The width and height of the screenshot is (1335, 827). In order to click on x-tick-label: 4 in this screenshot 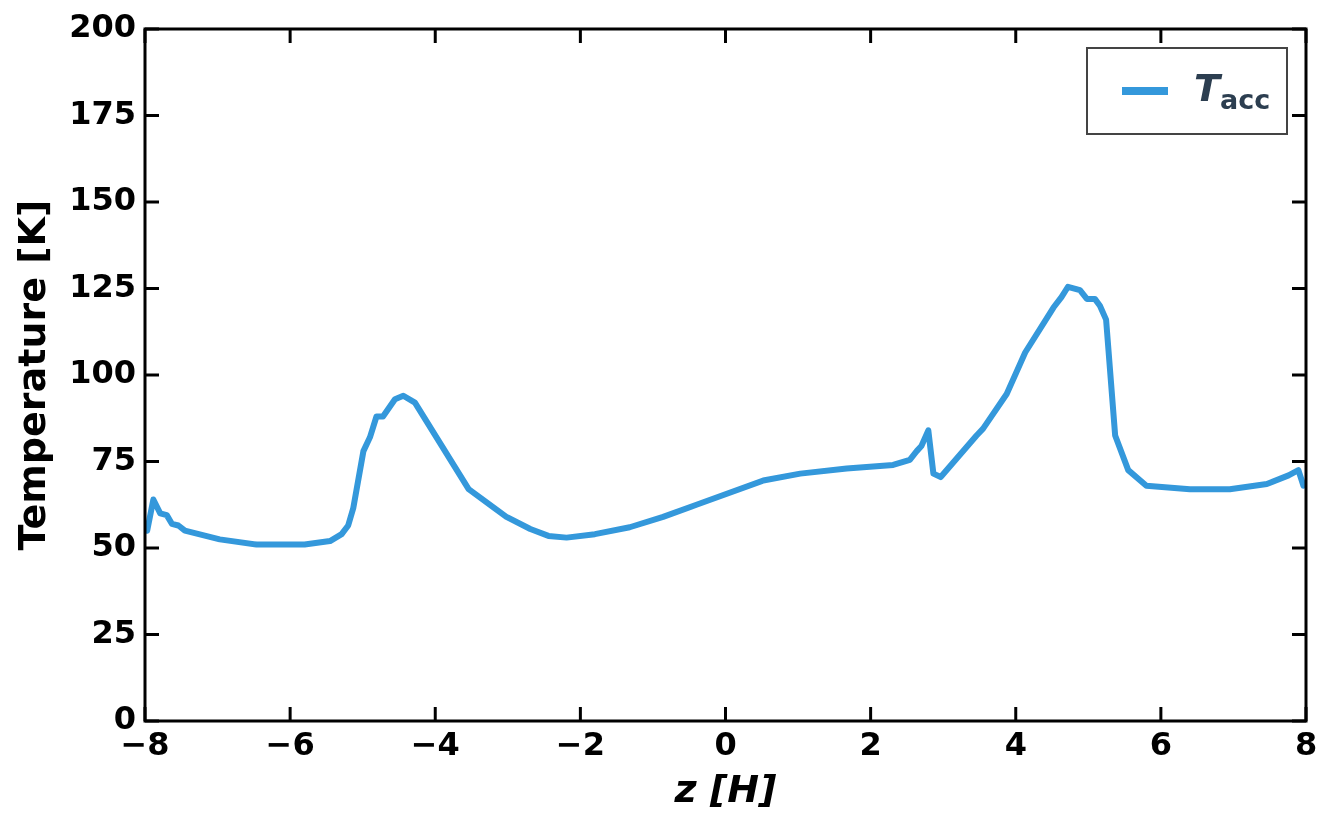, I will do `click(1015, 743)`.